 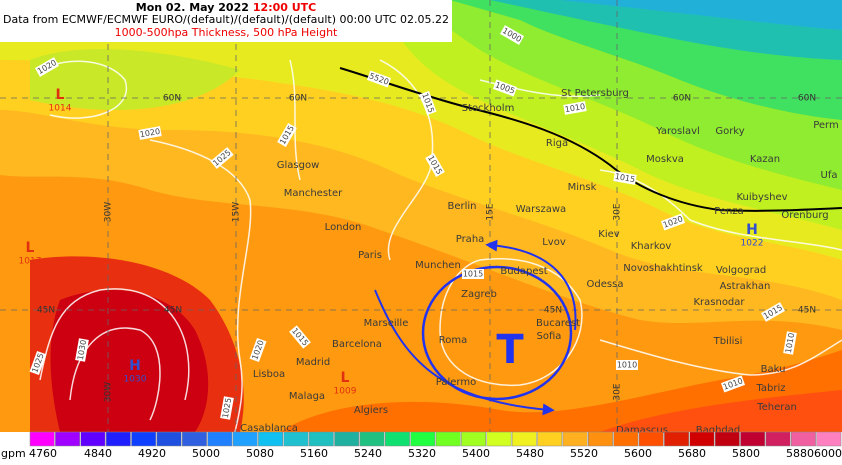 I want to click on colorbar-label: 5240, so click(x=368, y=453).